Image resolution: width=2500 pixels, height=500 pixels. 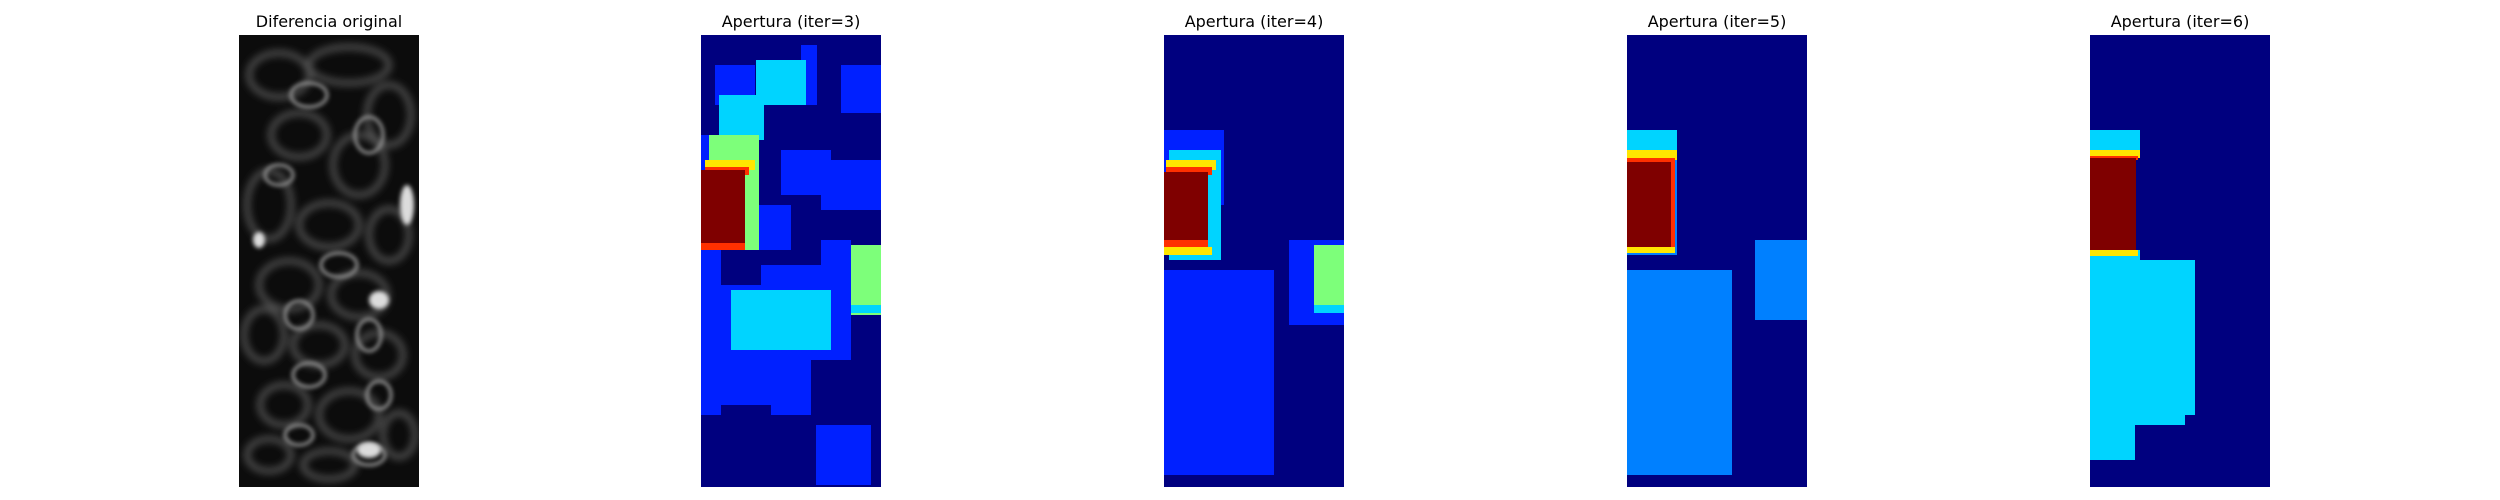 What do you see at coordinates (791, 21) in the screenshot?
I see `panel-title: Apertura (iter=3)` at bounding box center [791, 21].